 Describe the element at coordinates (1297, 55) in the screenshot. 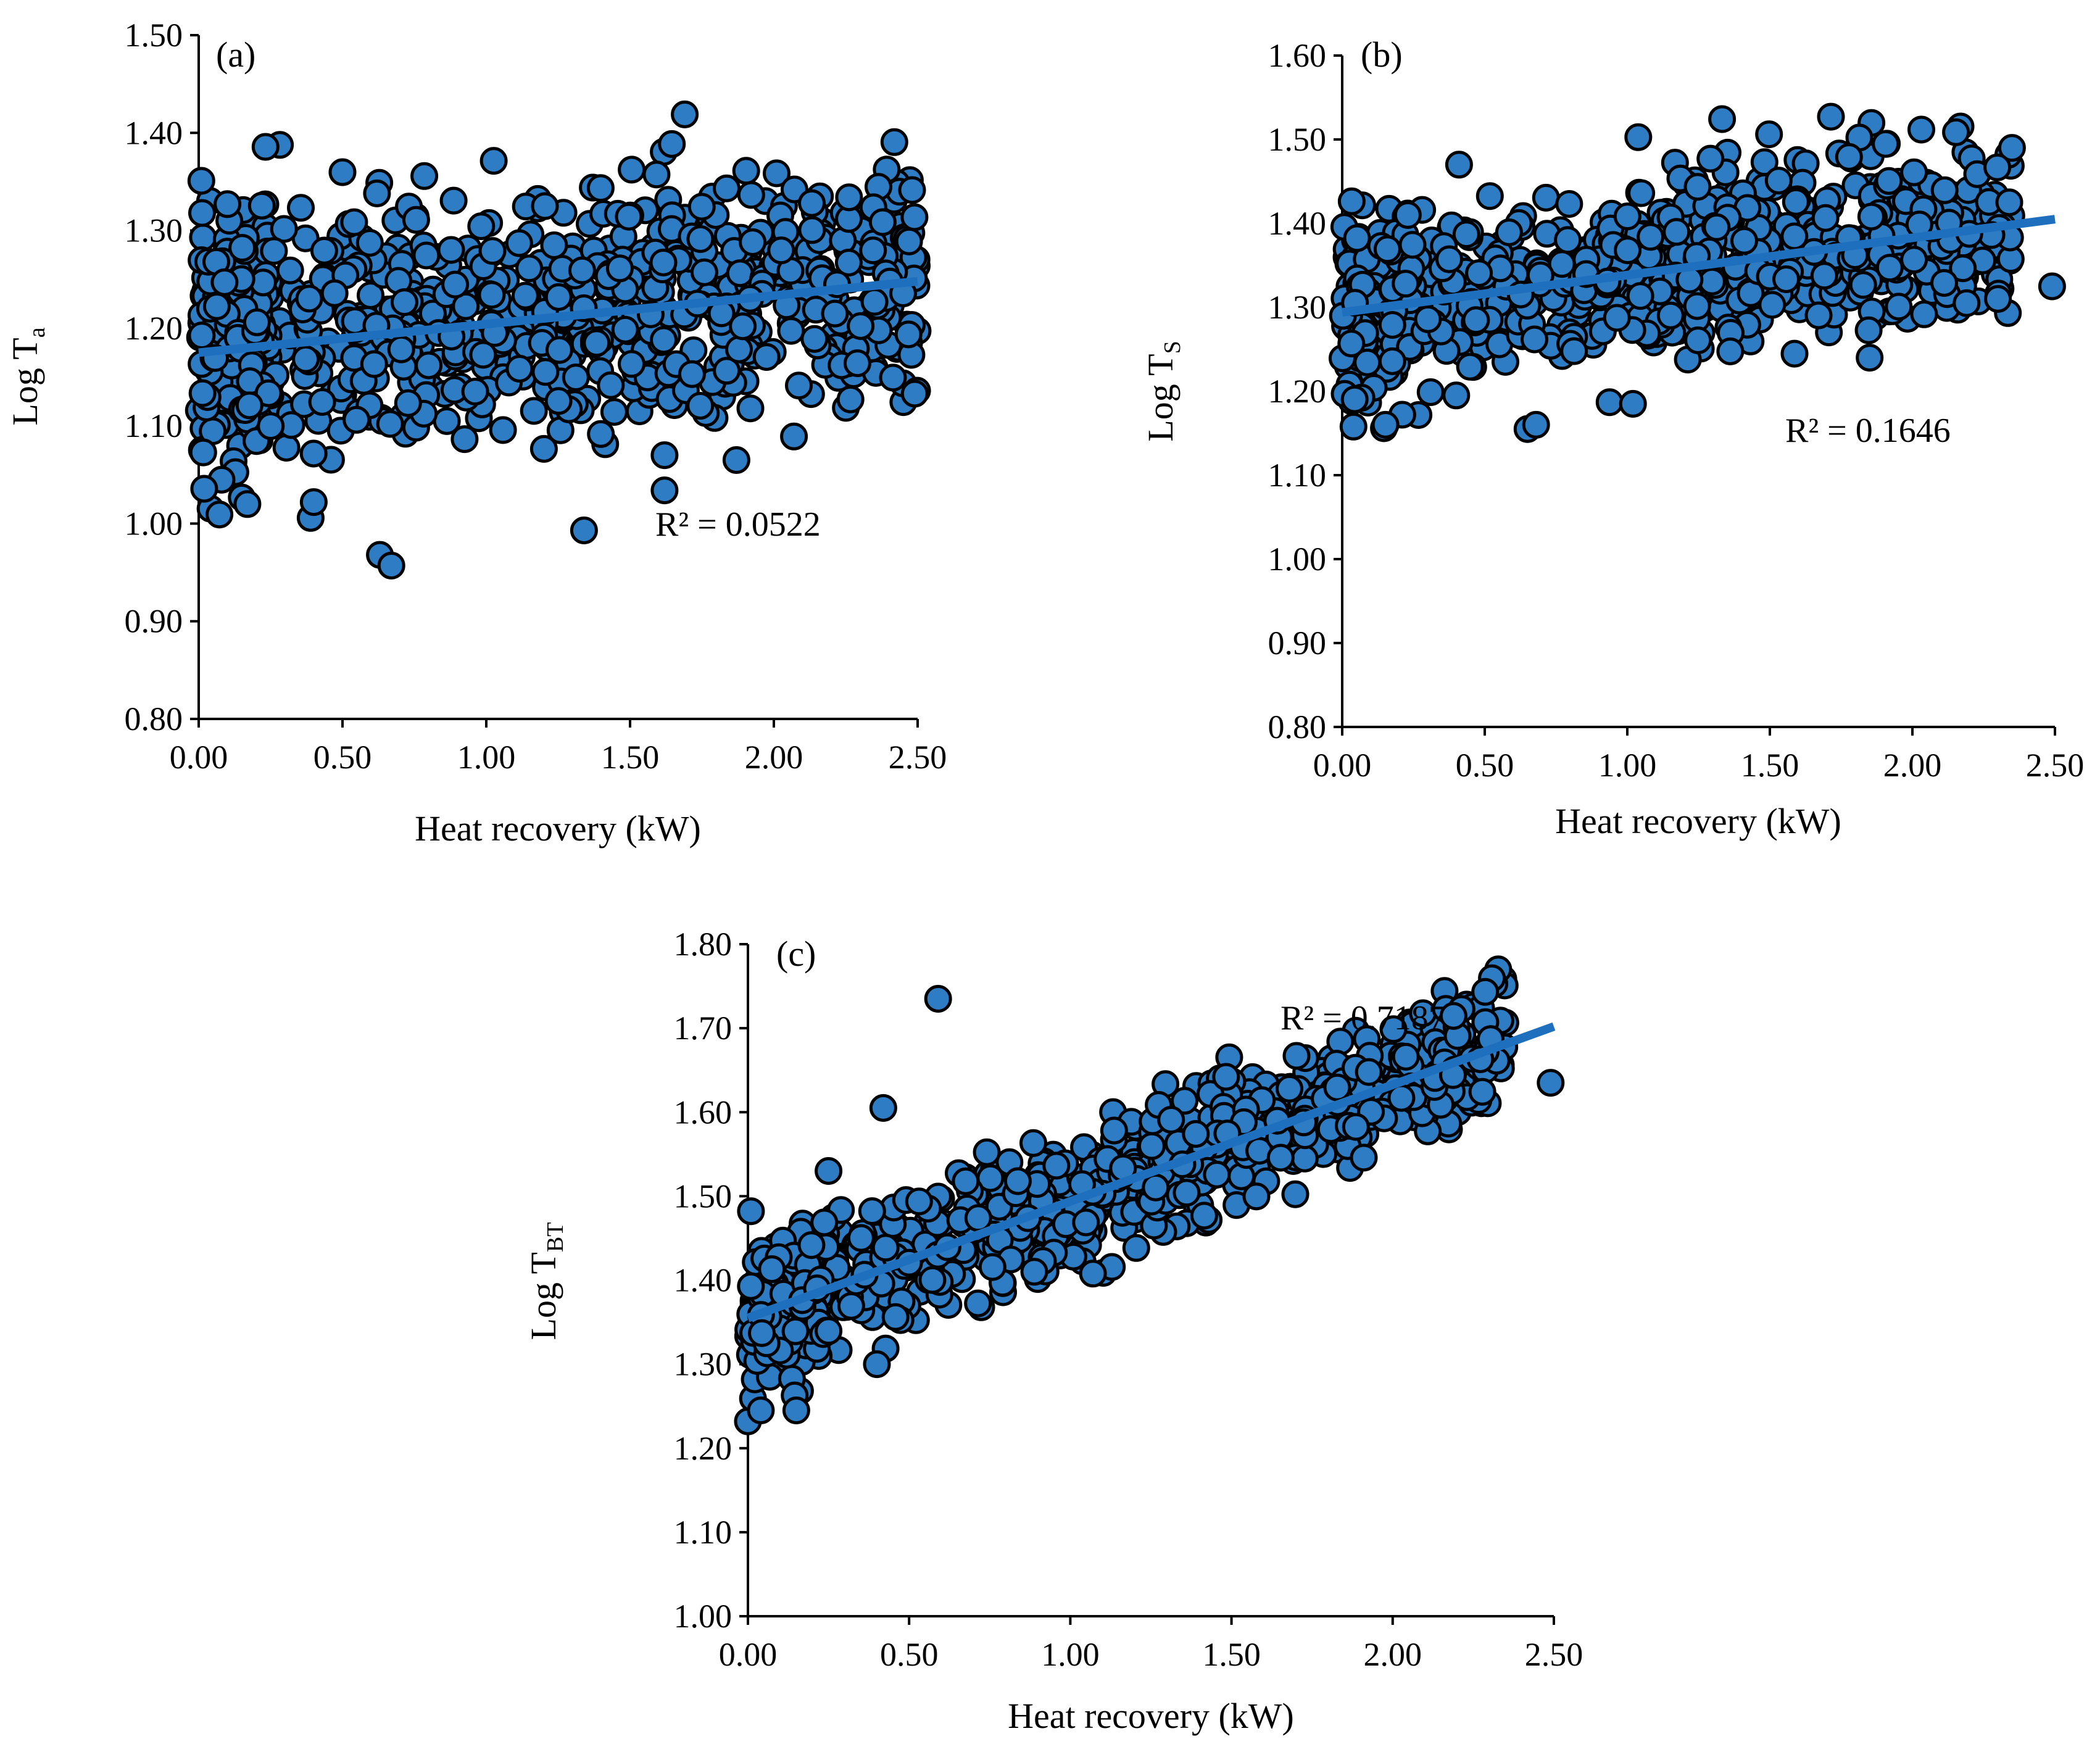

I see `y-tick-label: 1.60` at that location.